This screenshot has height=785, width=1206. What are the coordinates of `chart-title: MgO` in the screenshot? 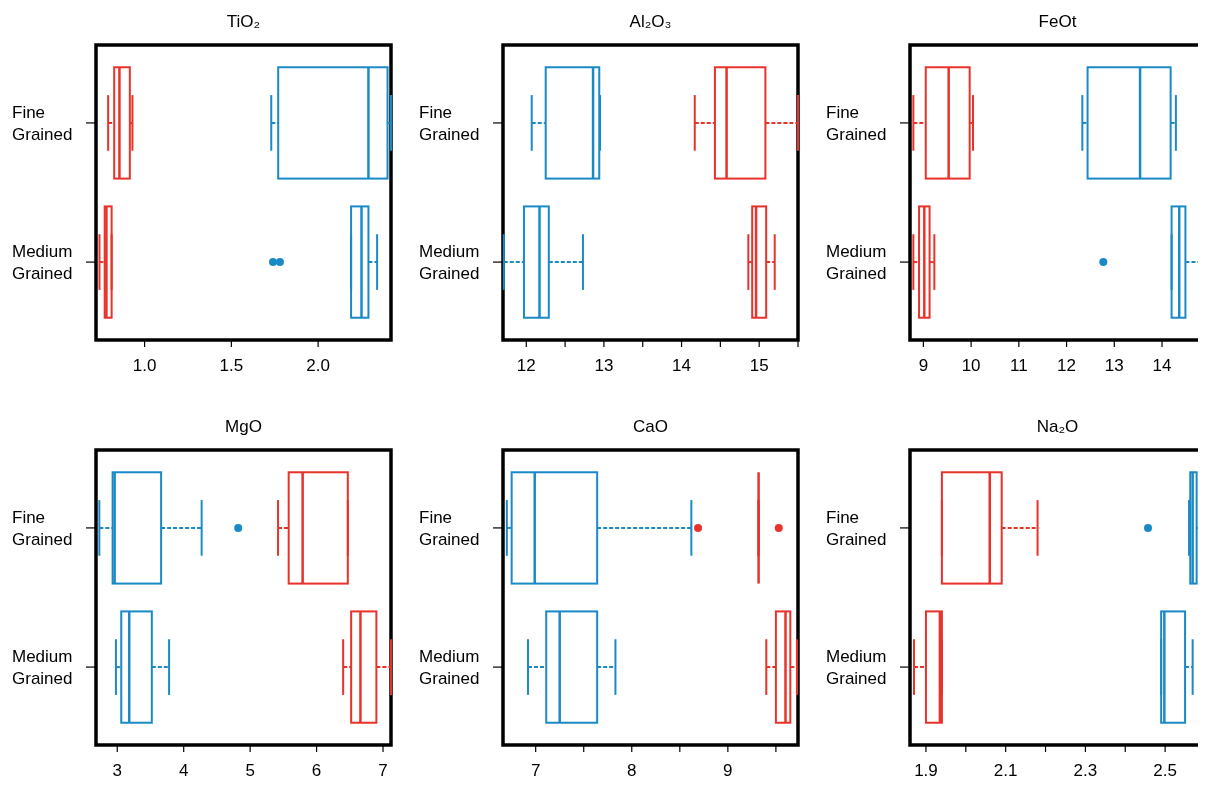 It's located at (243, 426).